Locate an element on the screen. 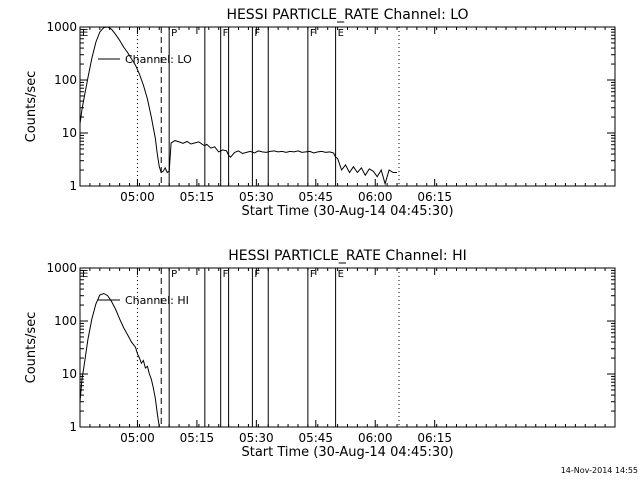 The image size is (640, 480). footer-timestamp: 14-Nov-2014 14:55 is located at coordinates (599, 470).